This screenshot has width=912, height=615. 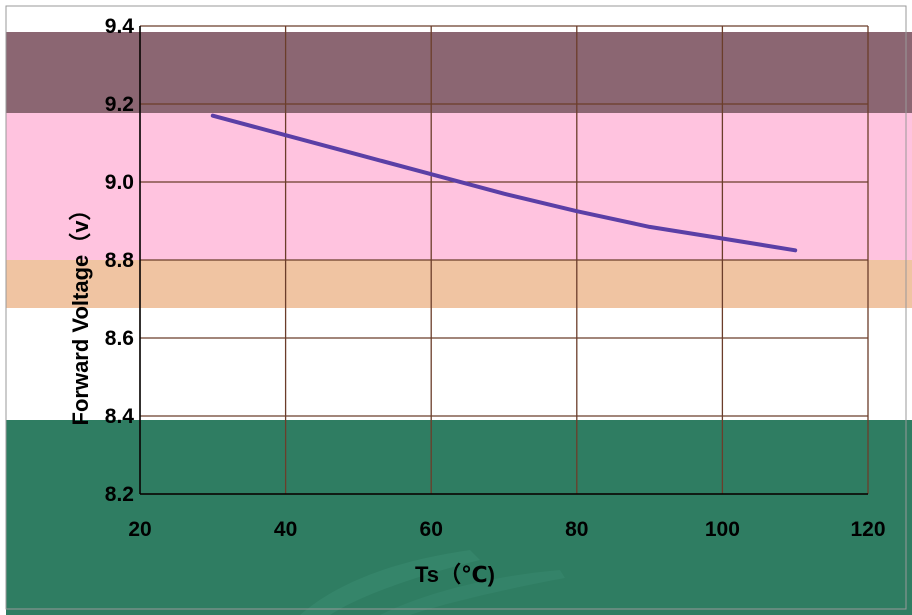 I want to click on y-tick-label: 9.4, so click(x=120, y=26).